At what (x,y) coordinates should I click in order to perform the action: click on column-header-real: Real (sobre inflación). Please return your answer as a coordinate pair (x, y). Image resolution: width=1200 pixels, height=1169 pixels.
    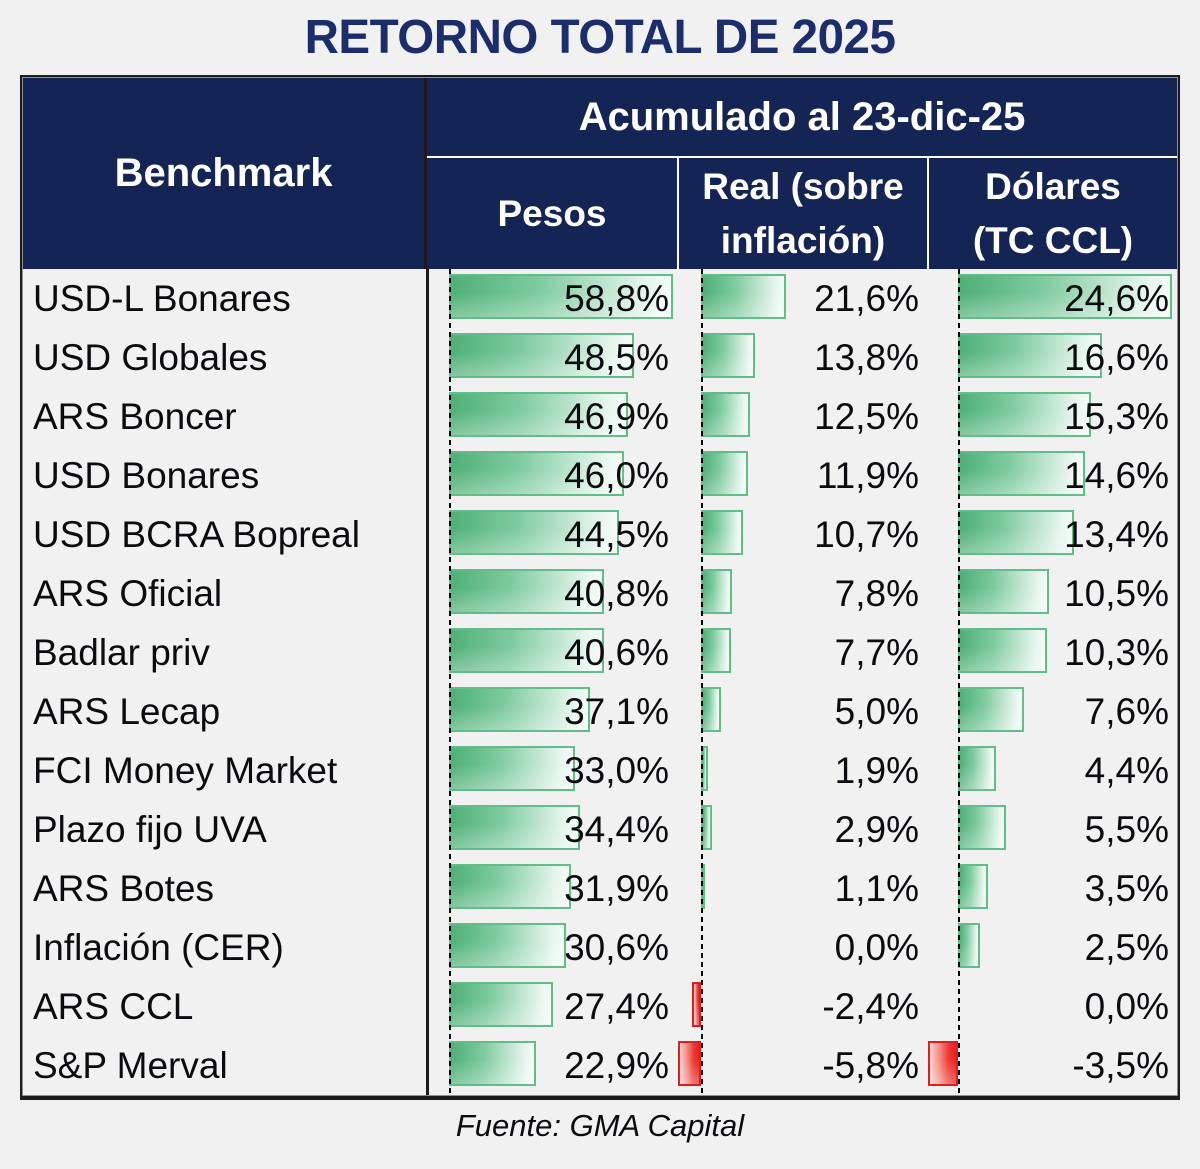
    Looking at the image, I should click on (802, 213).